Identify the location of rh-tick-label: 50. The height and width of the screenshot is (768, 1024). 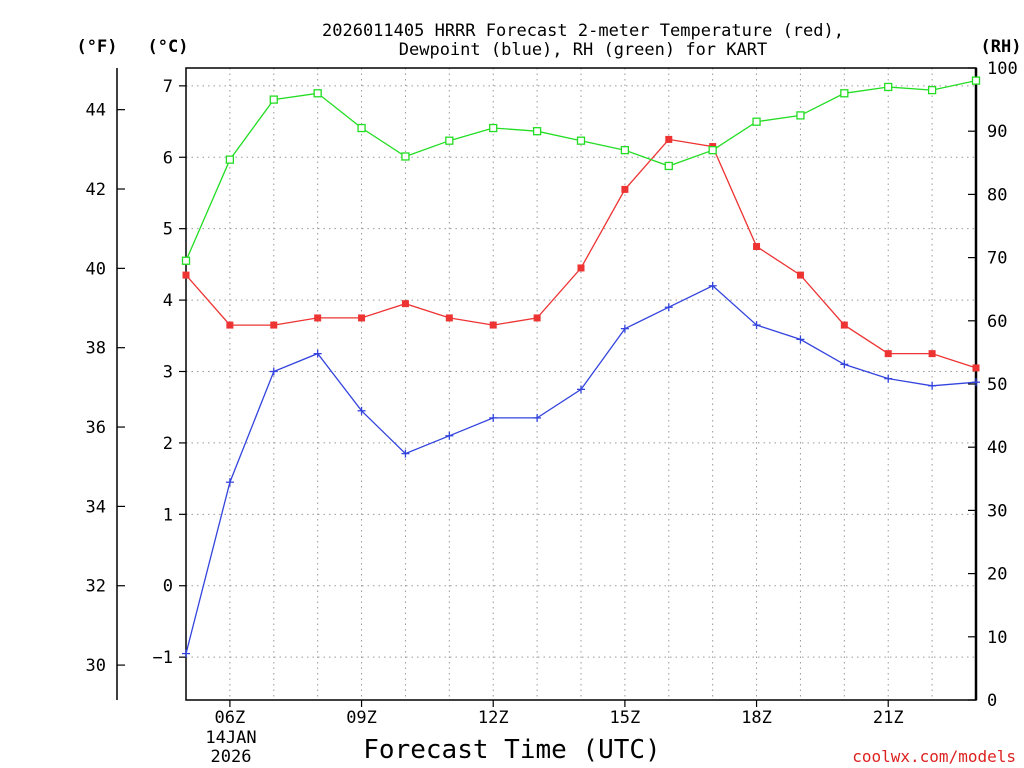
(997, 385).